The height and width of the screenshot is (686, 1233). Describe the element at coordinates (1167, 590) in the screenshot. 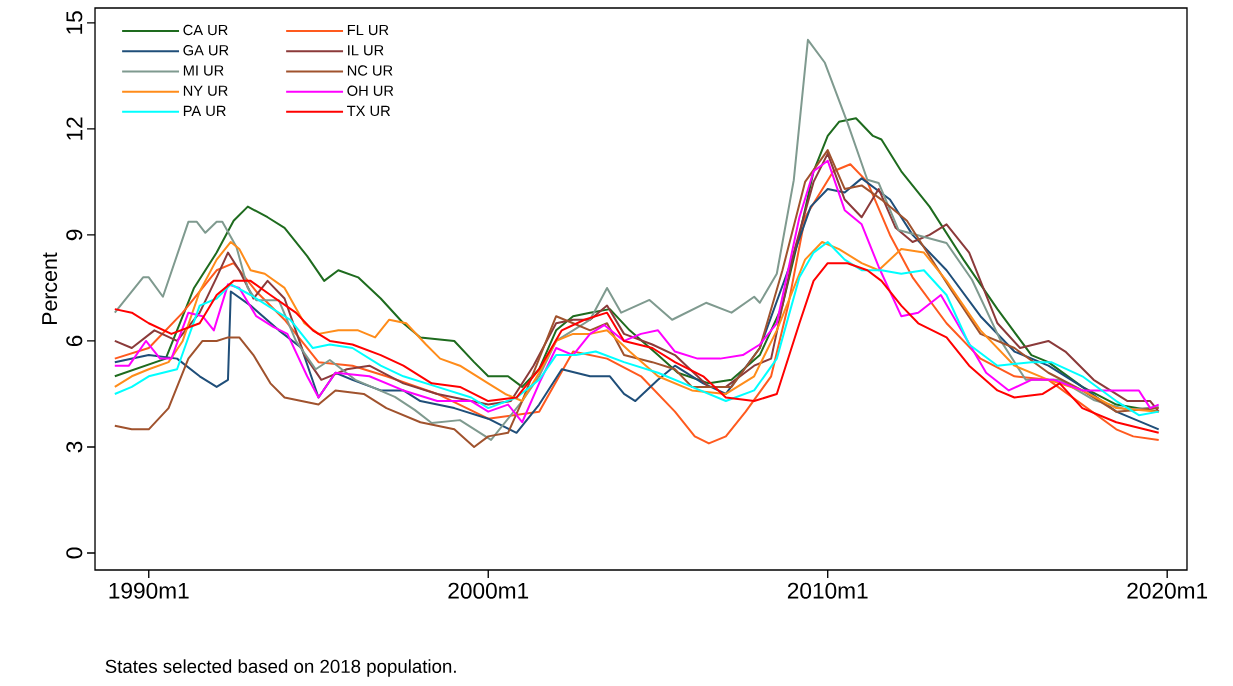

I see `x-tick-label: 2020m1` at that location.